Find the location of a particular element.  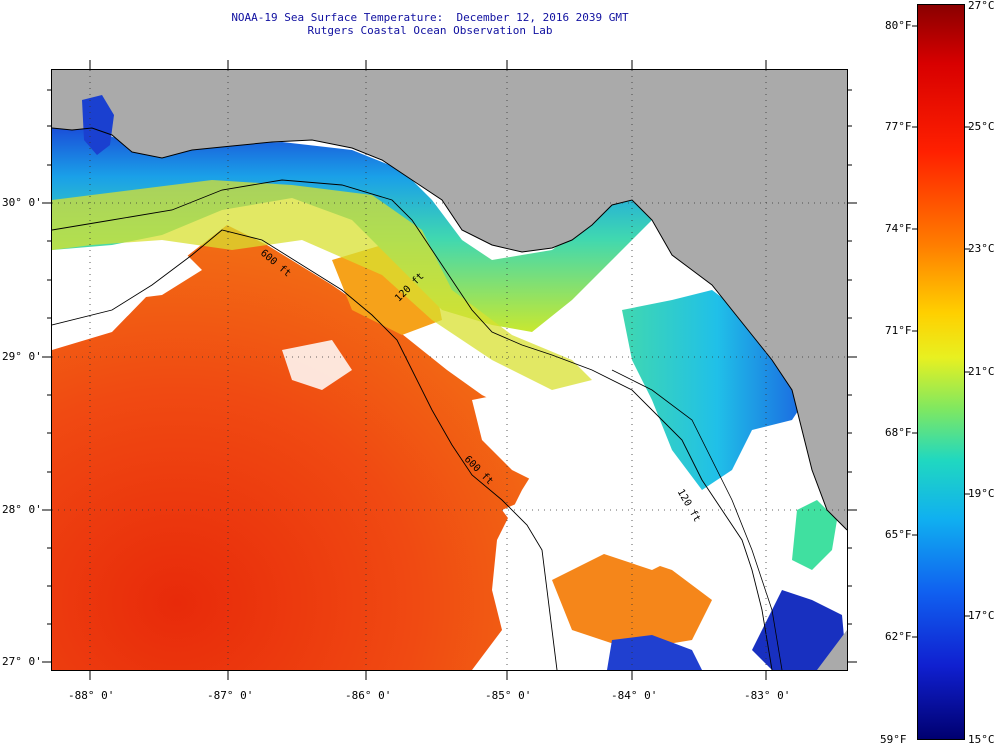

lon-label-87: -87° 0' is located at coordinates (230, 695).